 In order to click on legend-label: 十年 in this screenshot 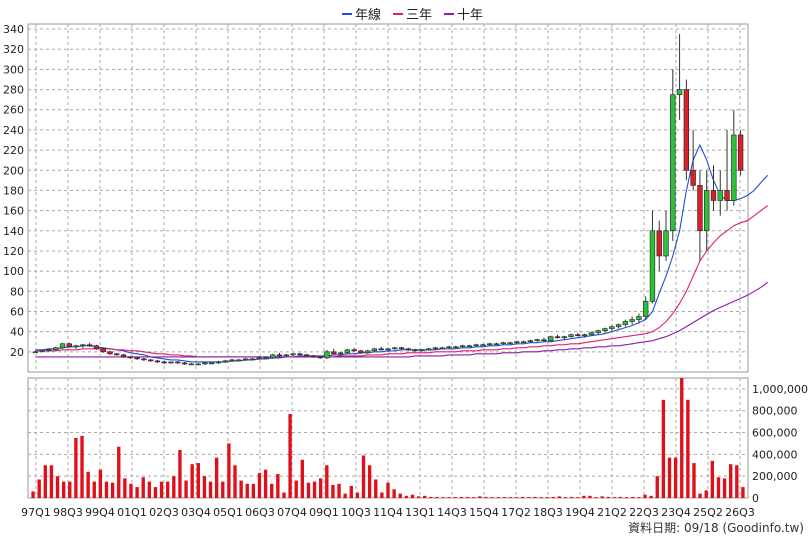, I will do `click(470, 15)`.